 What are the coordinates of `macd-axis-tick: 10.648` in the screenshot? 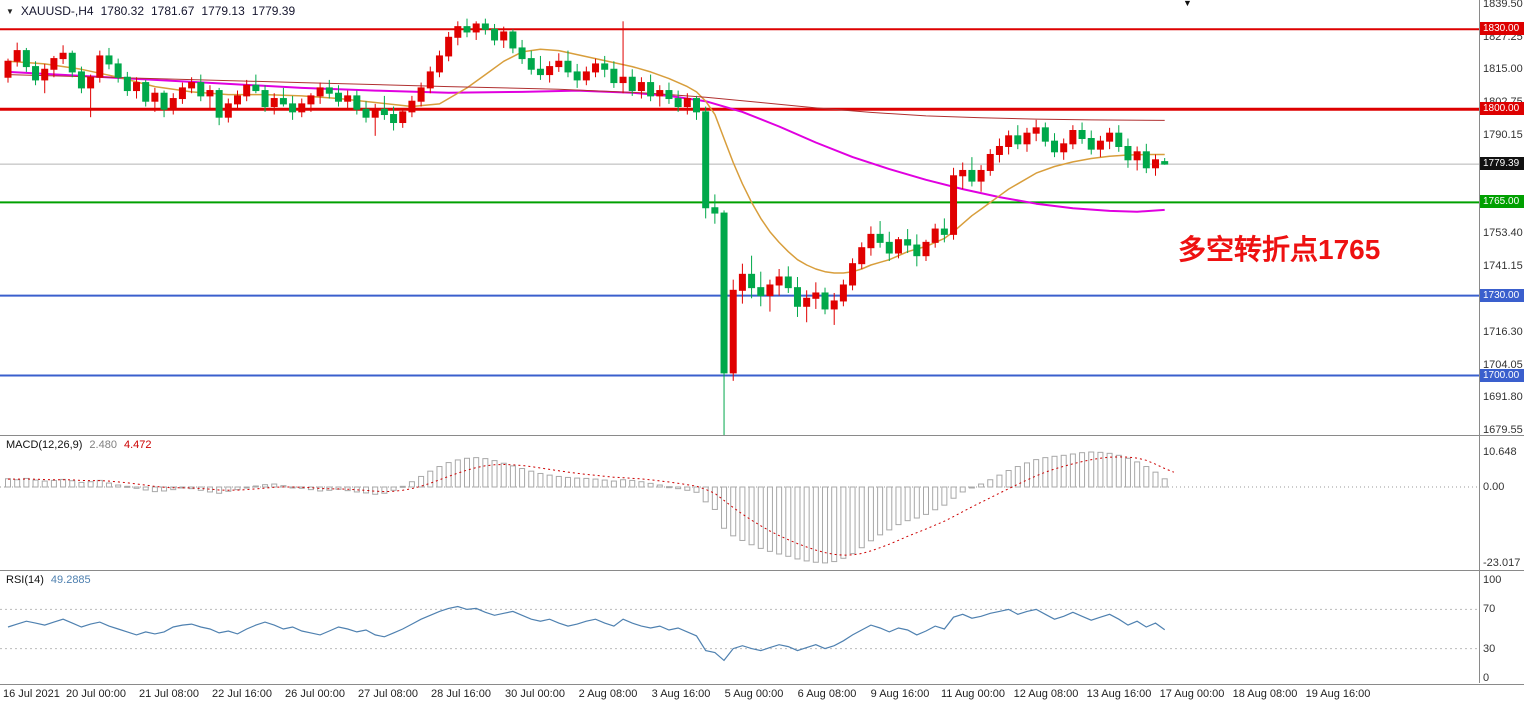 It's located at (1500, 452).